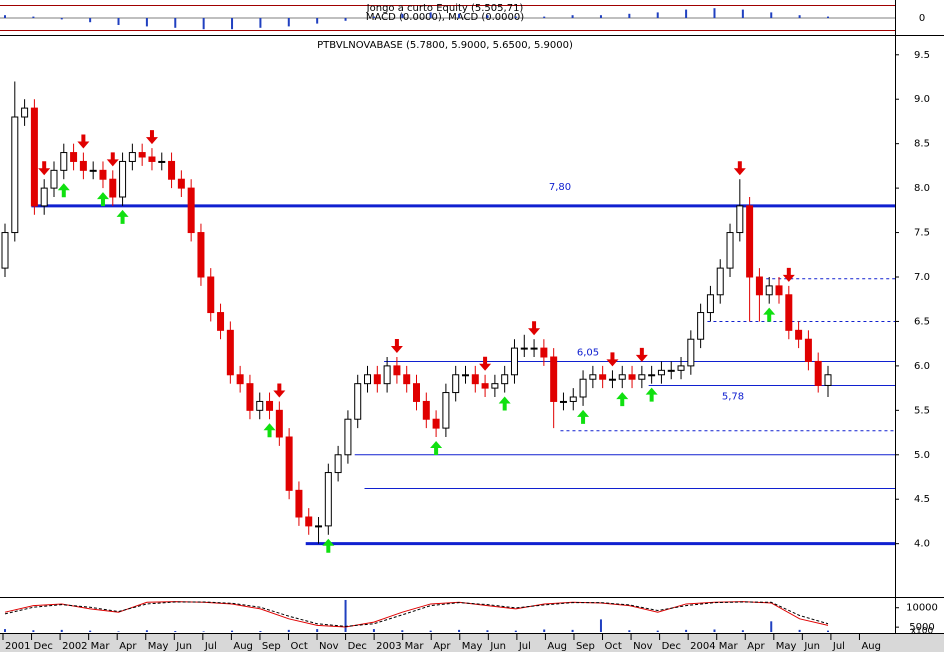  I want to click on y-tick-label: 6.5, so click(922, 321).